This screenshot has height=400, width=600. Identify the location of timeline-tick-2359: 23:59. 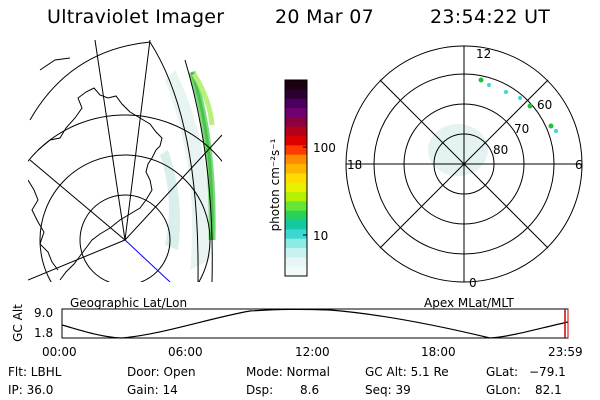
(565, 352).